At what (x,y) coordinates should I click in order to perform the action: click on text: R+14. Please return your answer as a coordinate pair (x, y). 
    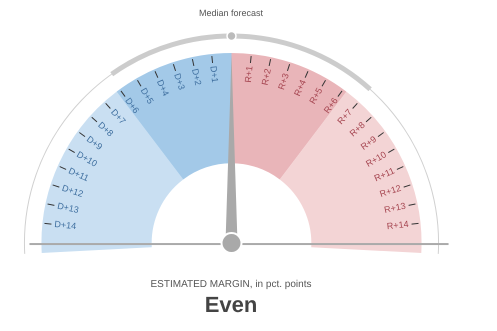
    Looking at the image, I should click on (398, 225).